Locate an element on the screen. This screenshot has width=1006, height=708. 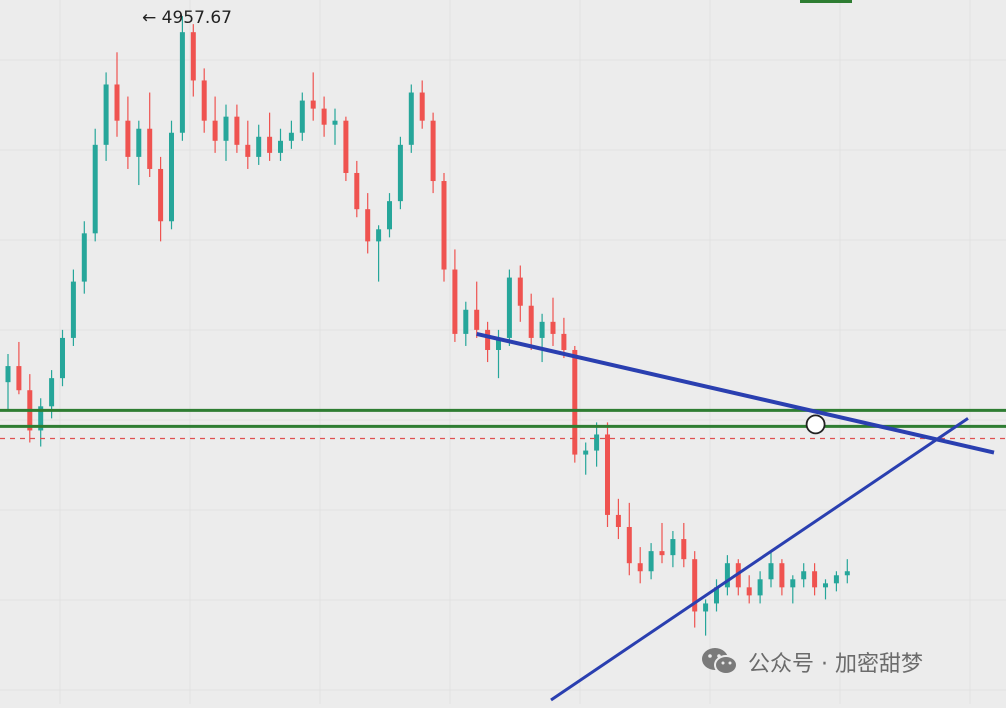
price-marker-circle is located at coordinates (815, 424).